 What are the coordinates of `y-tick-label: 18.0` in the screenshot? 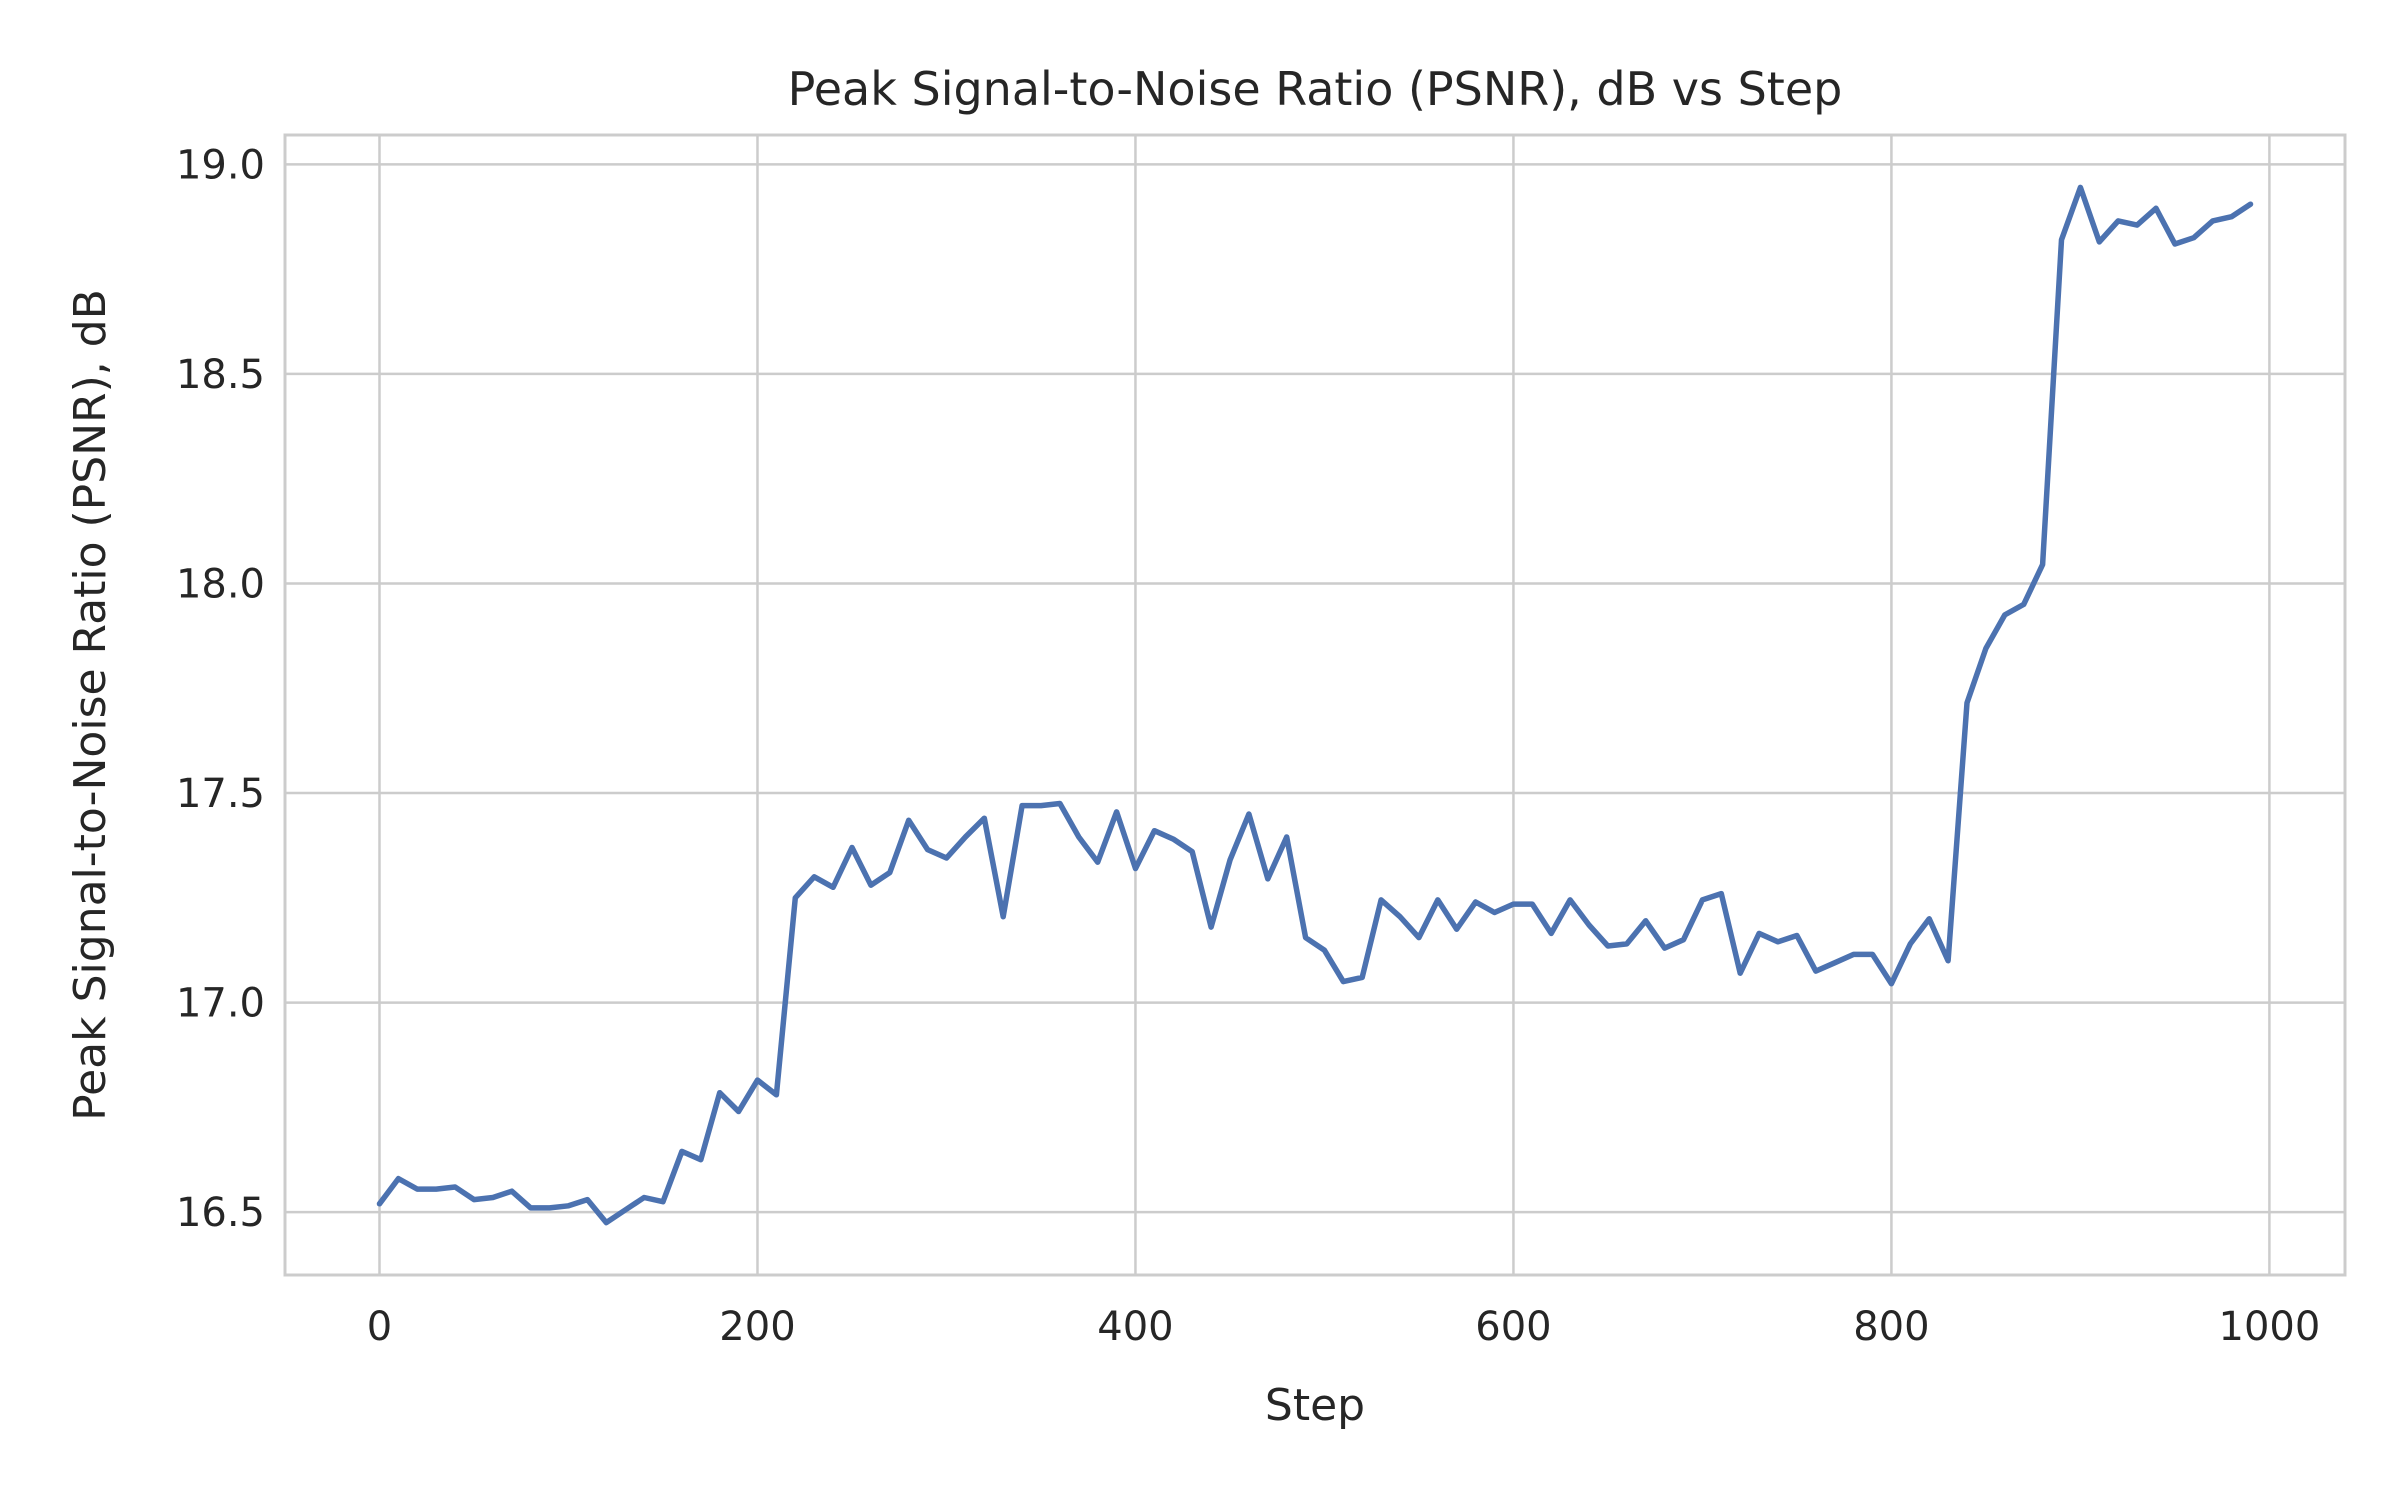 It's located at (220, 584).